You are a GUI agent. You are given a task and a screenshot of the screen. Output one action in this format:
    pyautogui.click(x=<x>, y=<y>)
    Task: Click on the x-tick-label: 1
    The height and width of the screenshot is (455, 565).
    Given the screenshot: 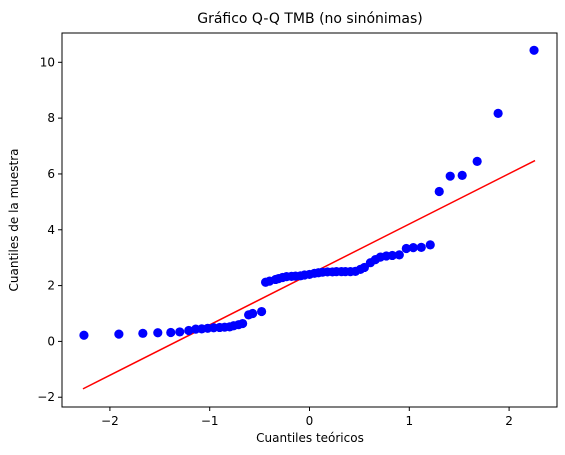 What is the action you would take?
    pyautogui.click(x=409, y=421)
    